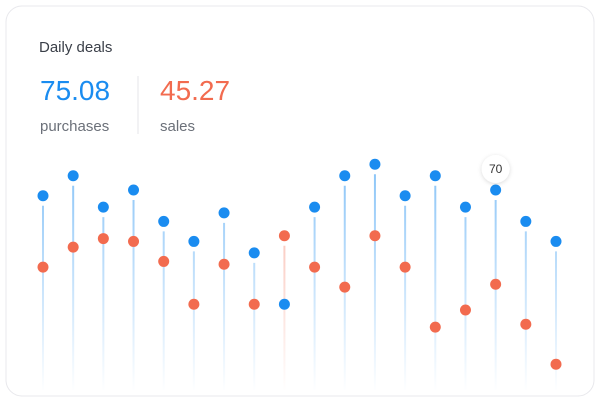 The image size is (600, 403). What do you see at coordinates (75, 47) in the screenshot?
I see `title: Daily deals` at bounding box center [75, 47].